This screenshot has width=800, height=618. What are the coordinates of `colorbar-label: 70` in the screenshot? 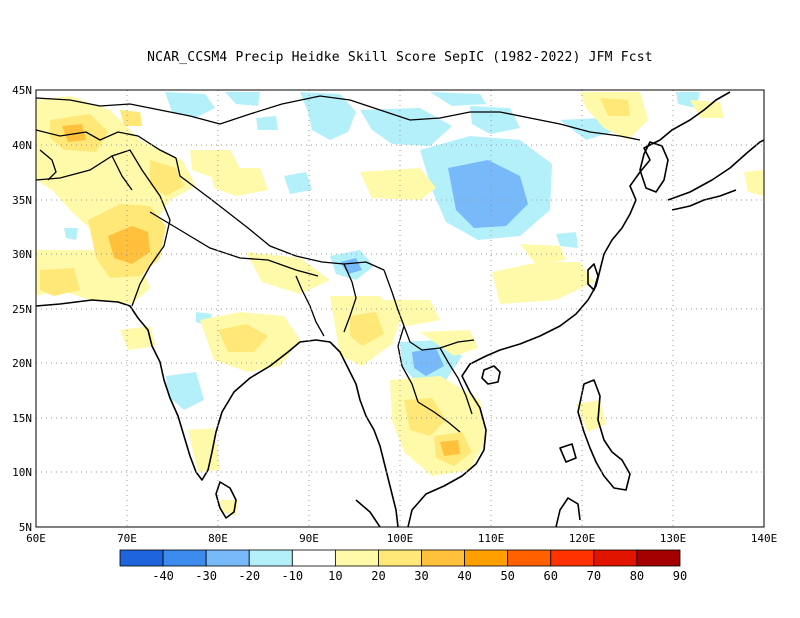 It's located at (594, 576).